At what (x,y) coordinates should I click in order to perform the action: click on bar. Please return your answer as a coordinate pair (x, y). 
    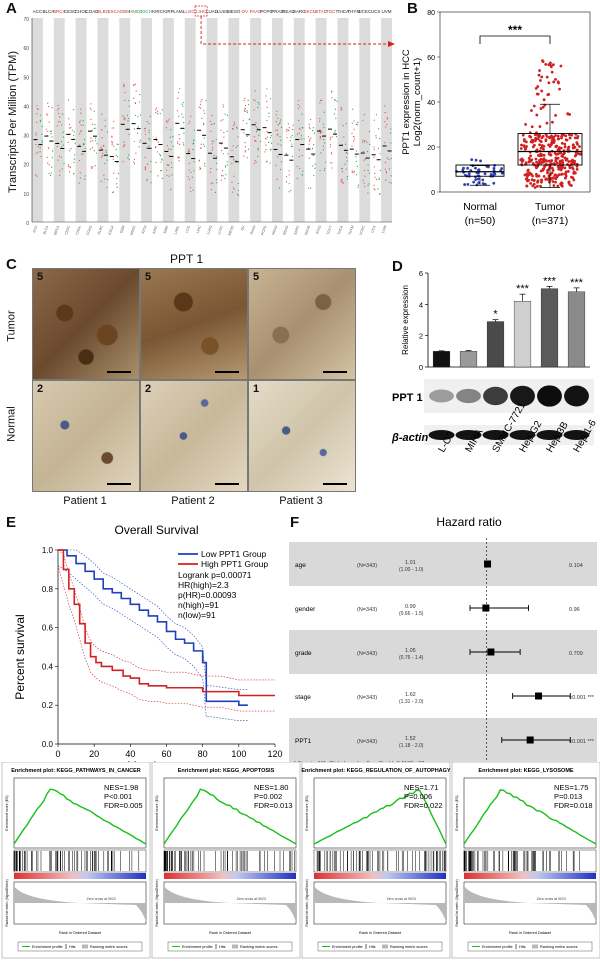
    Looking at the image, I should click on (468, 359).